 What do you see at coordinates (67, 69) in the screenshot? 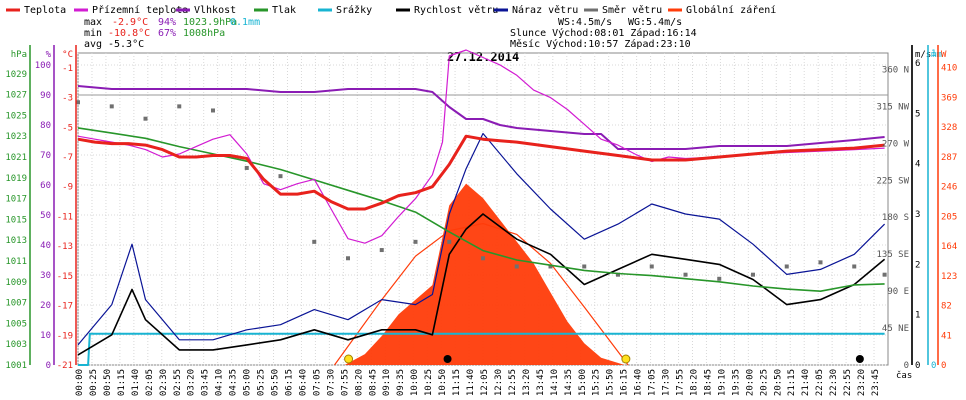
I see `temperature-axis-tick: -1` at bounding box center [67, 69].